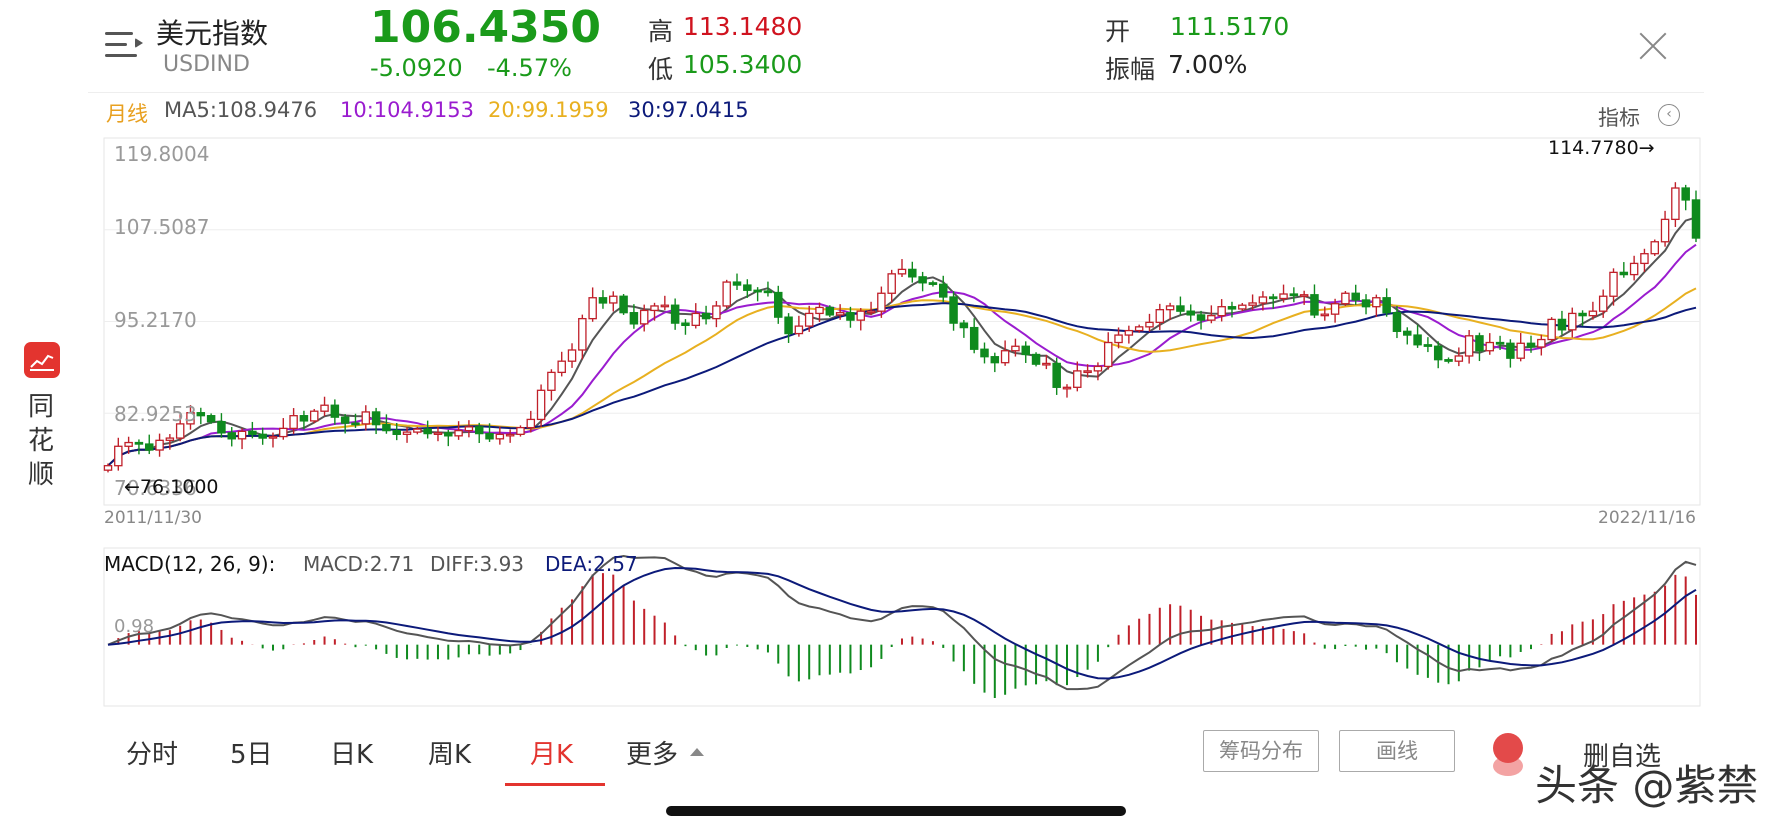 The height and width of the screenshot is (828, 1792). I want to click on tab-weekly-k: 周K, so click(450, 755).